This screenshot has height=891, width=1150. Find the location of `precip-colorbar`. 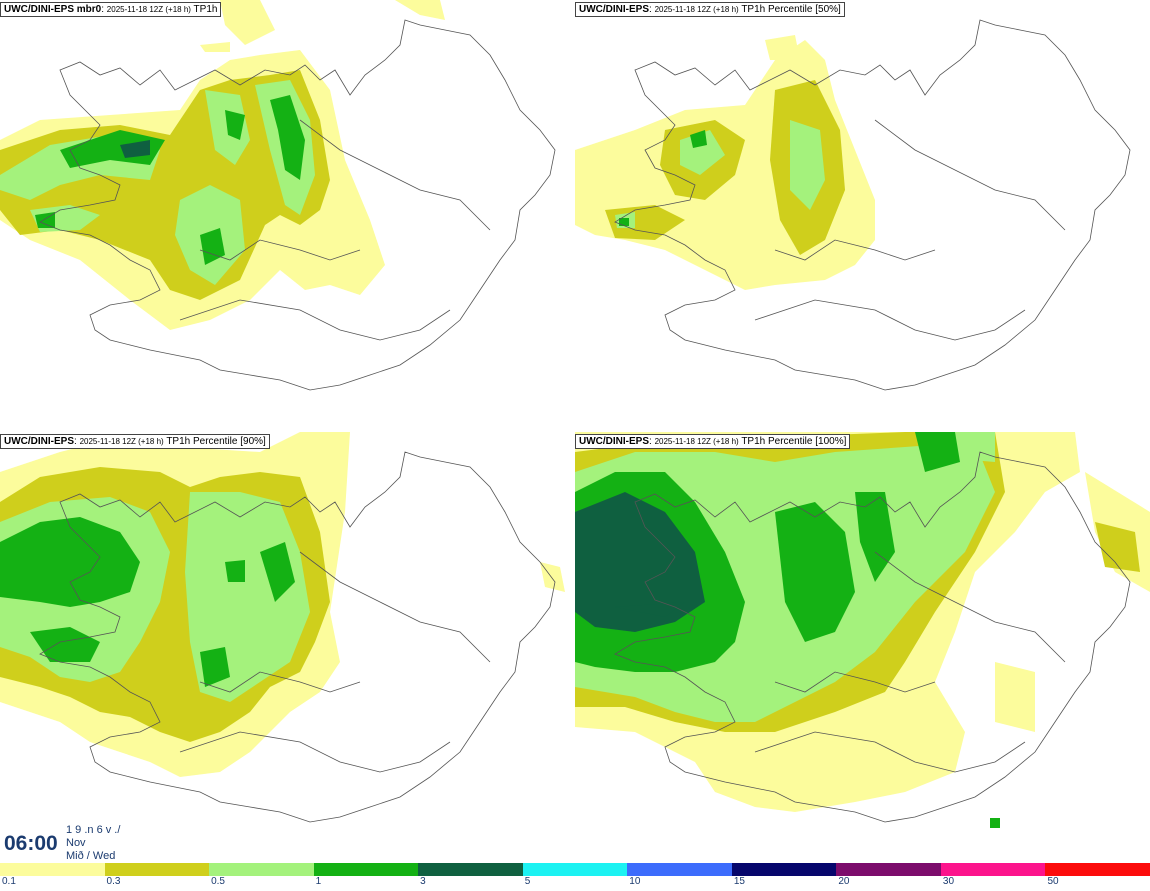

precip-colorbar is located at coordinates (575, 869).